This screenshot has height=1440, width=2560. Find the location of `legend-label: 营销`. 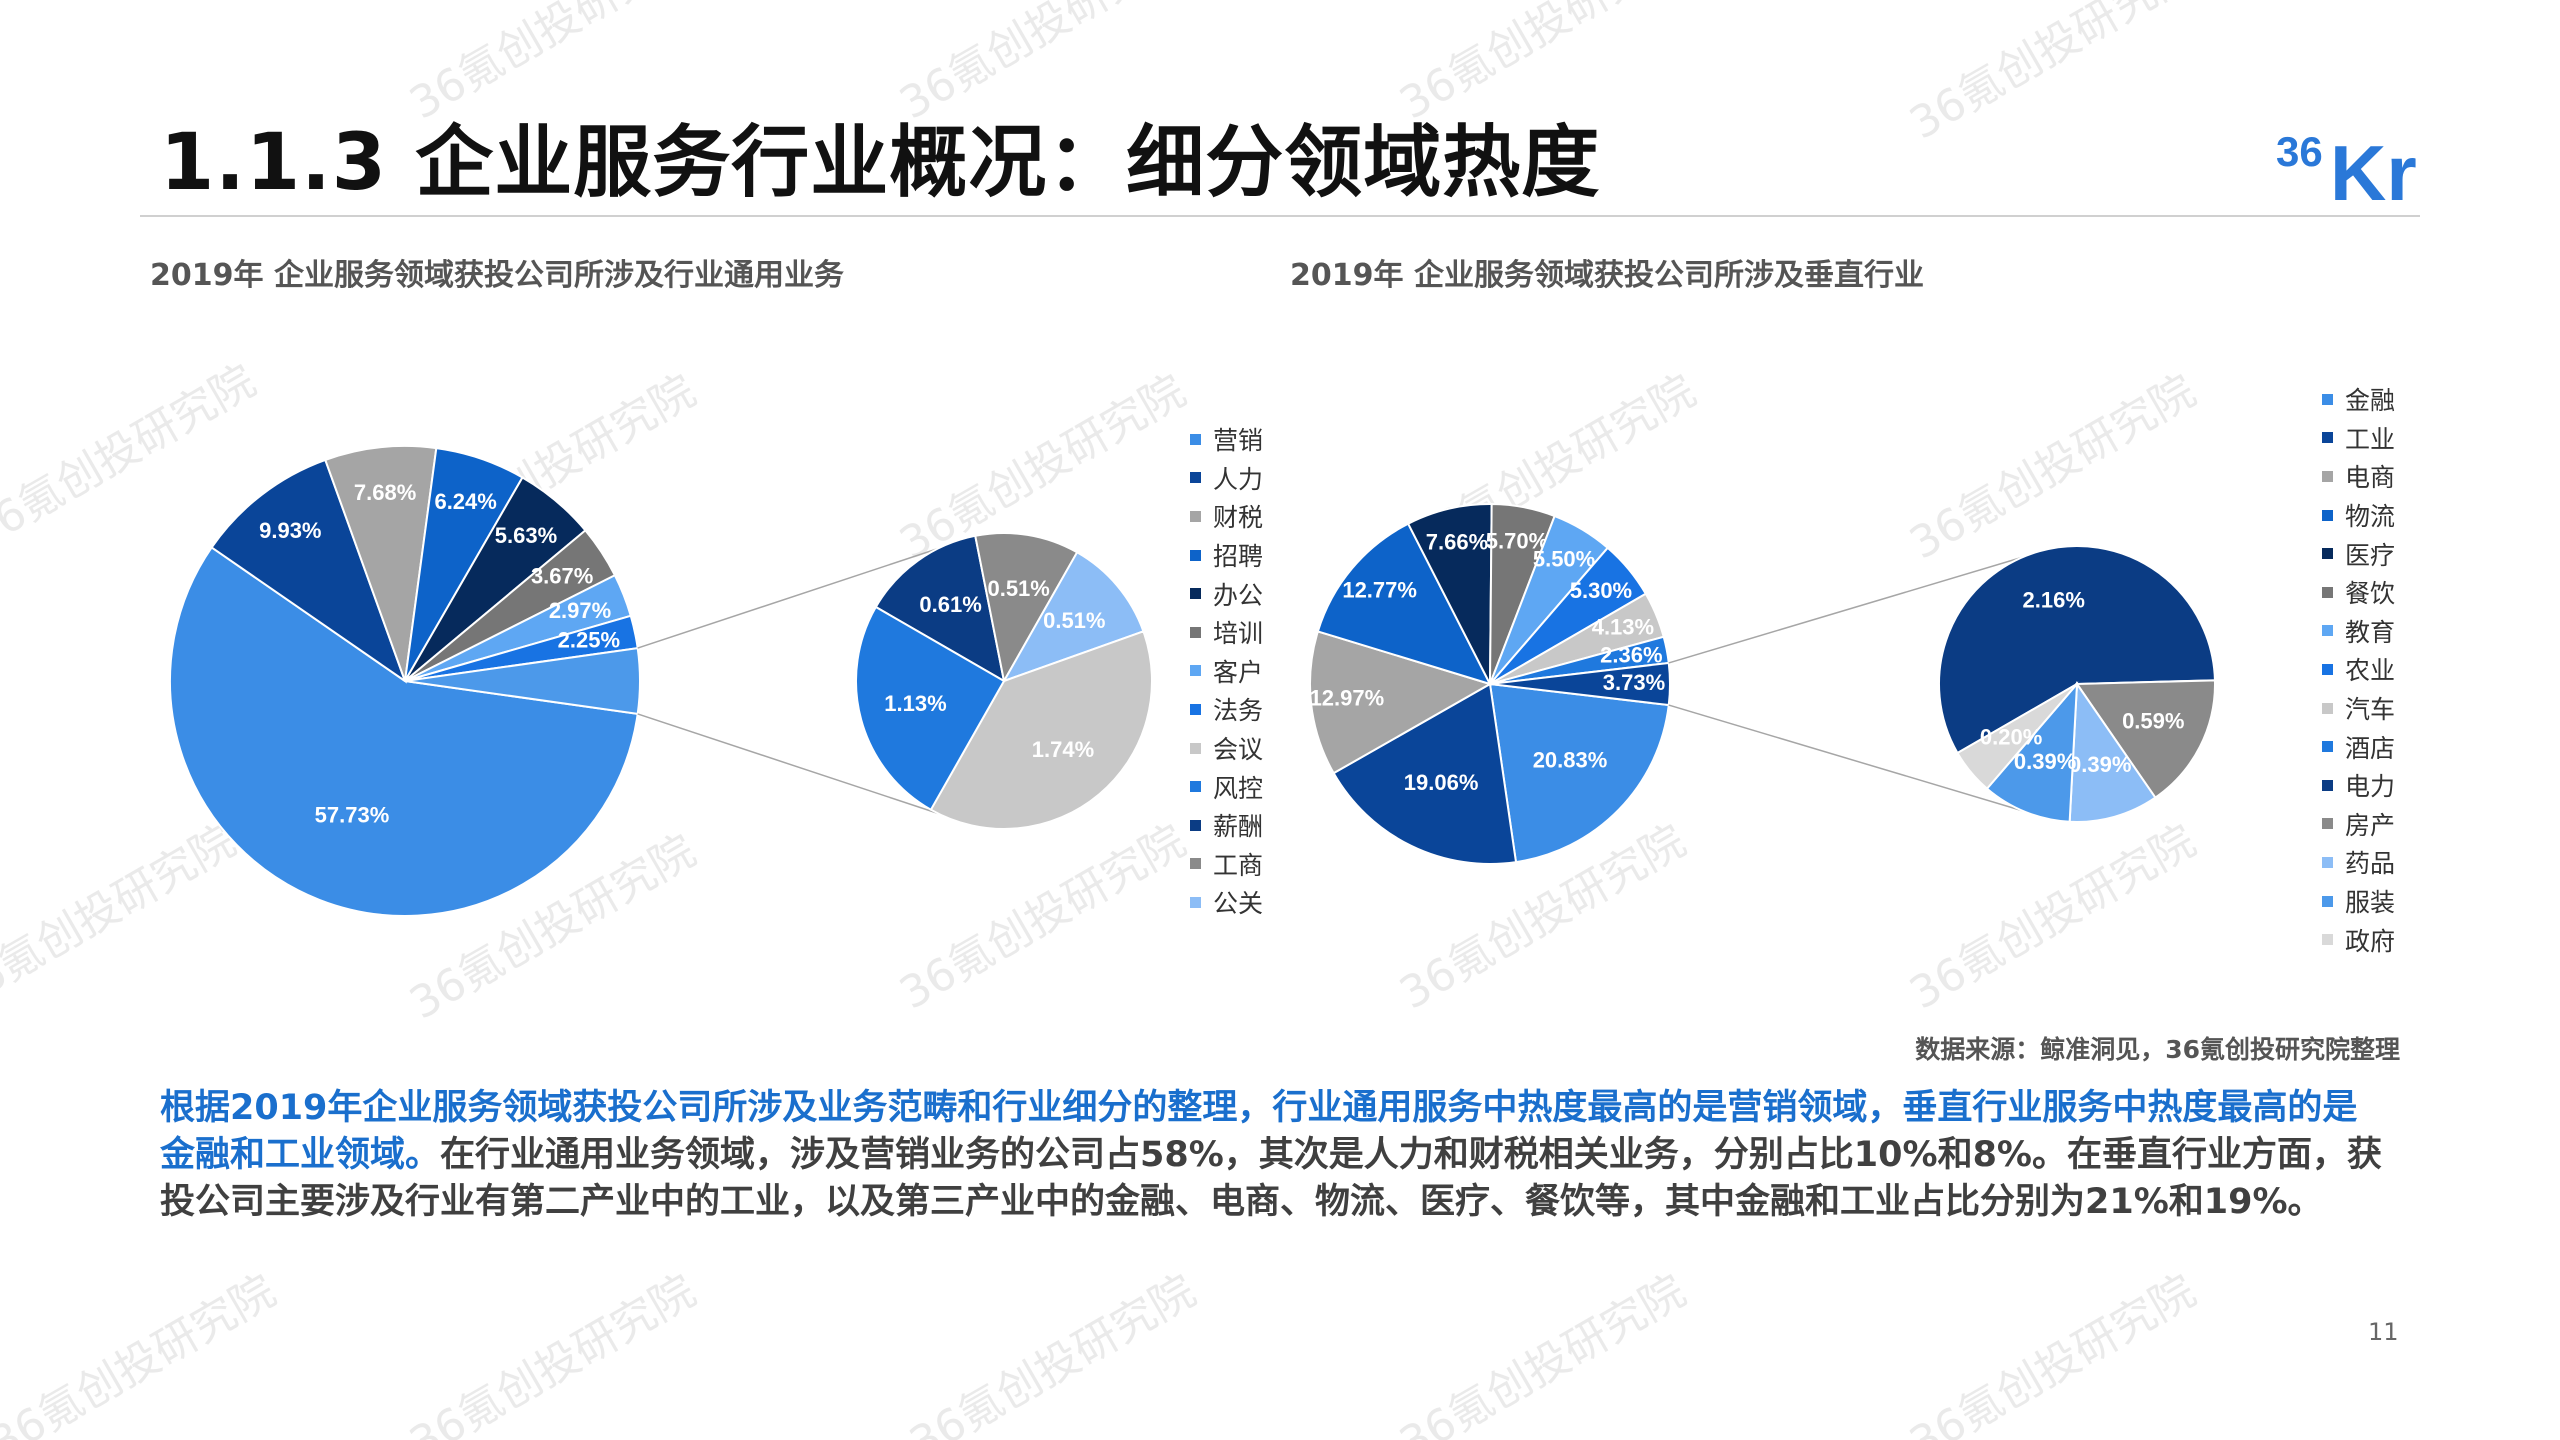

legend-label: 营销 is located at coordinates (1238, 441).